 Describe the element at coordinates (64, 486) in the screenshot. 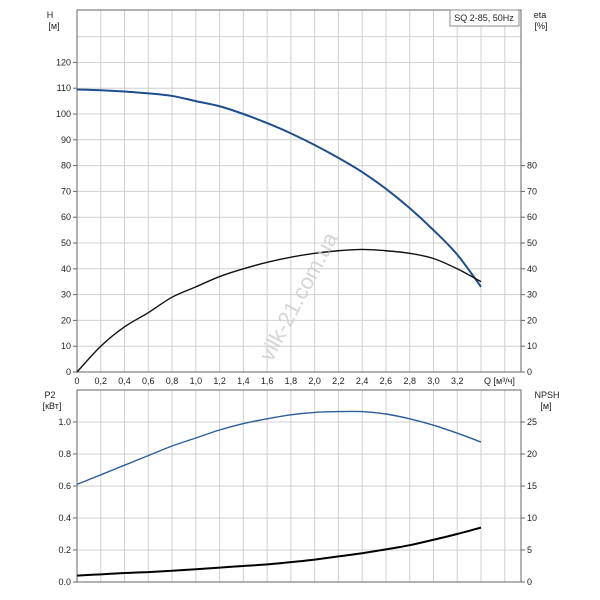

I see `y-left-tick-label: 0.6` at that location.